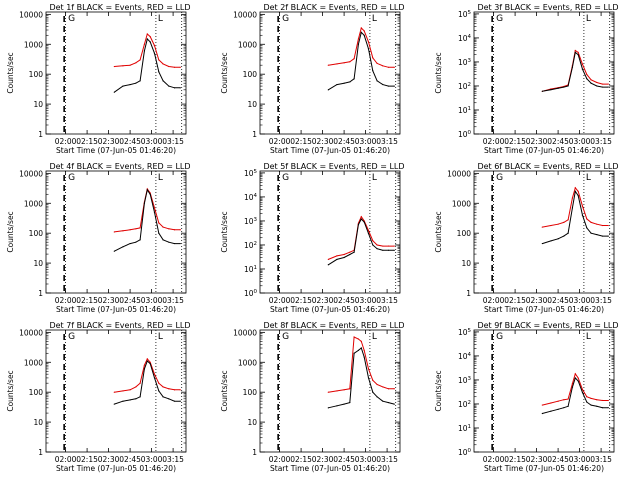  What do you see at coordinates (333, 7) in the screenshot?
I see `chart-title: Det 2f BLACK = Events, RED = LLD` at bounding box center [333, 7].